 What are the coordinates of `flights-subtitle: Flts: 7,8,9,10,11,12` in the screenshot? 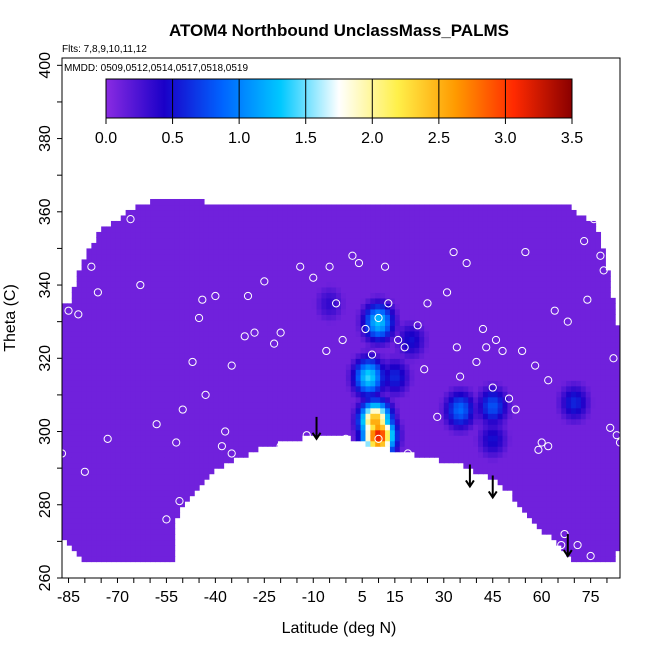 It's located at (104, 49).